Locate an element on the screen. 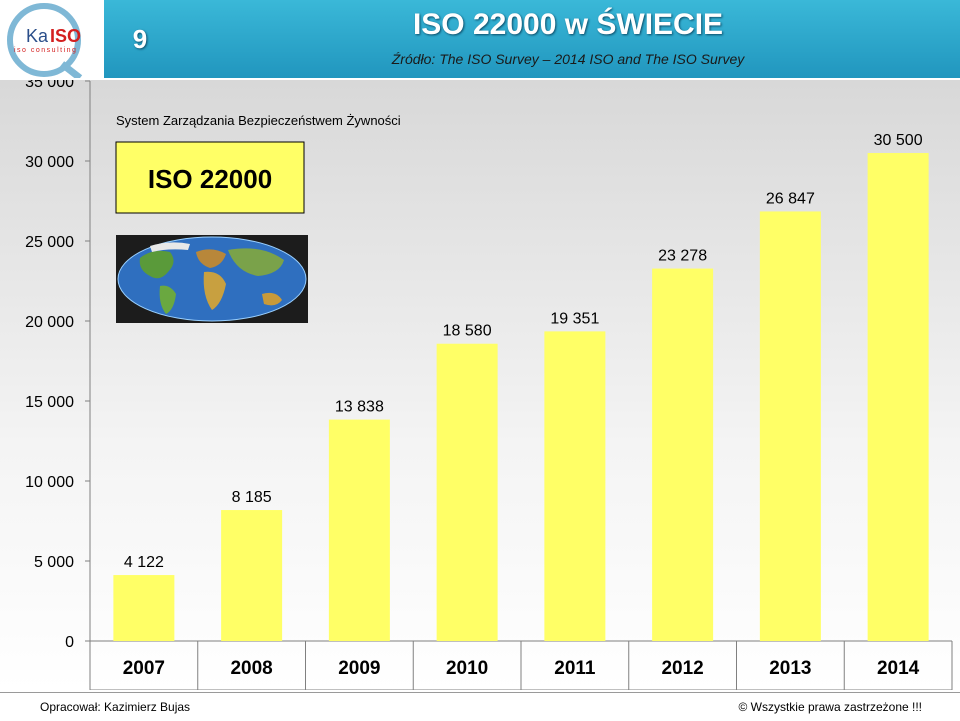 This screenshot has width=960, height=721. bar-2007 is located at coordinates (144, 608).